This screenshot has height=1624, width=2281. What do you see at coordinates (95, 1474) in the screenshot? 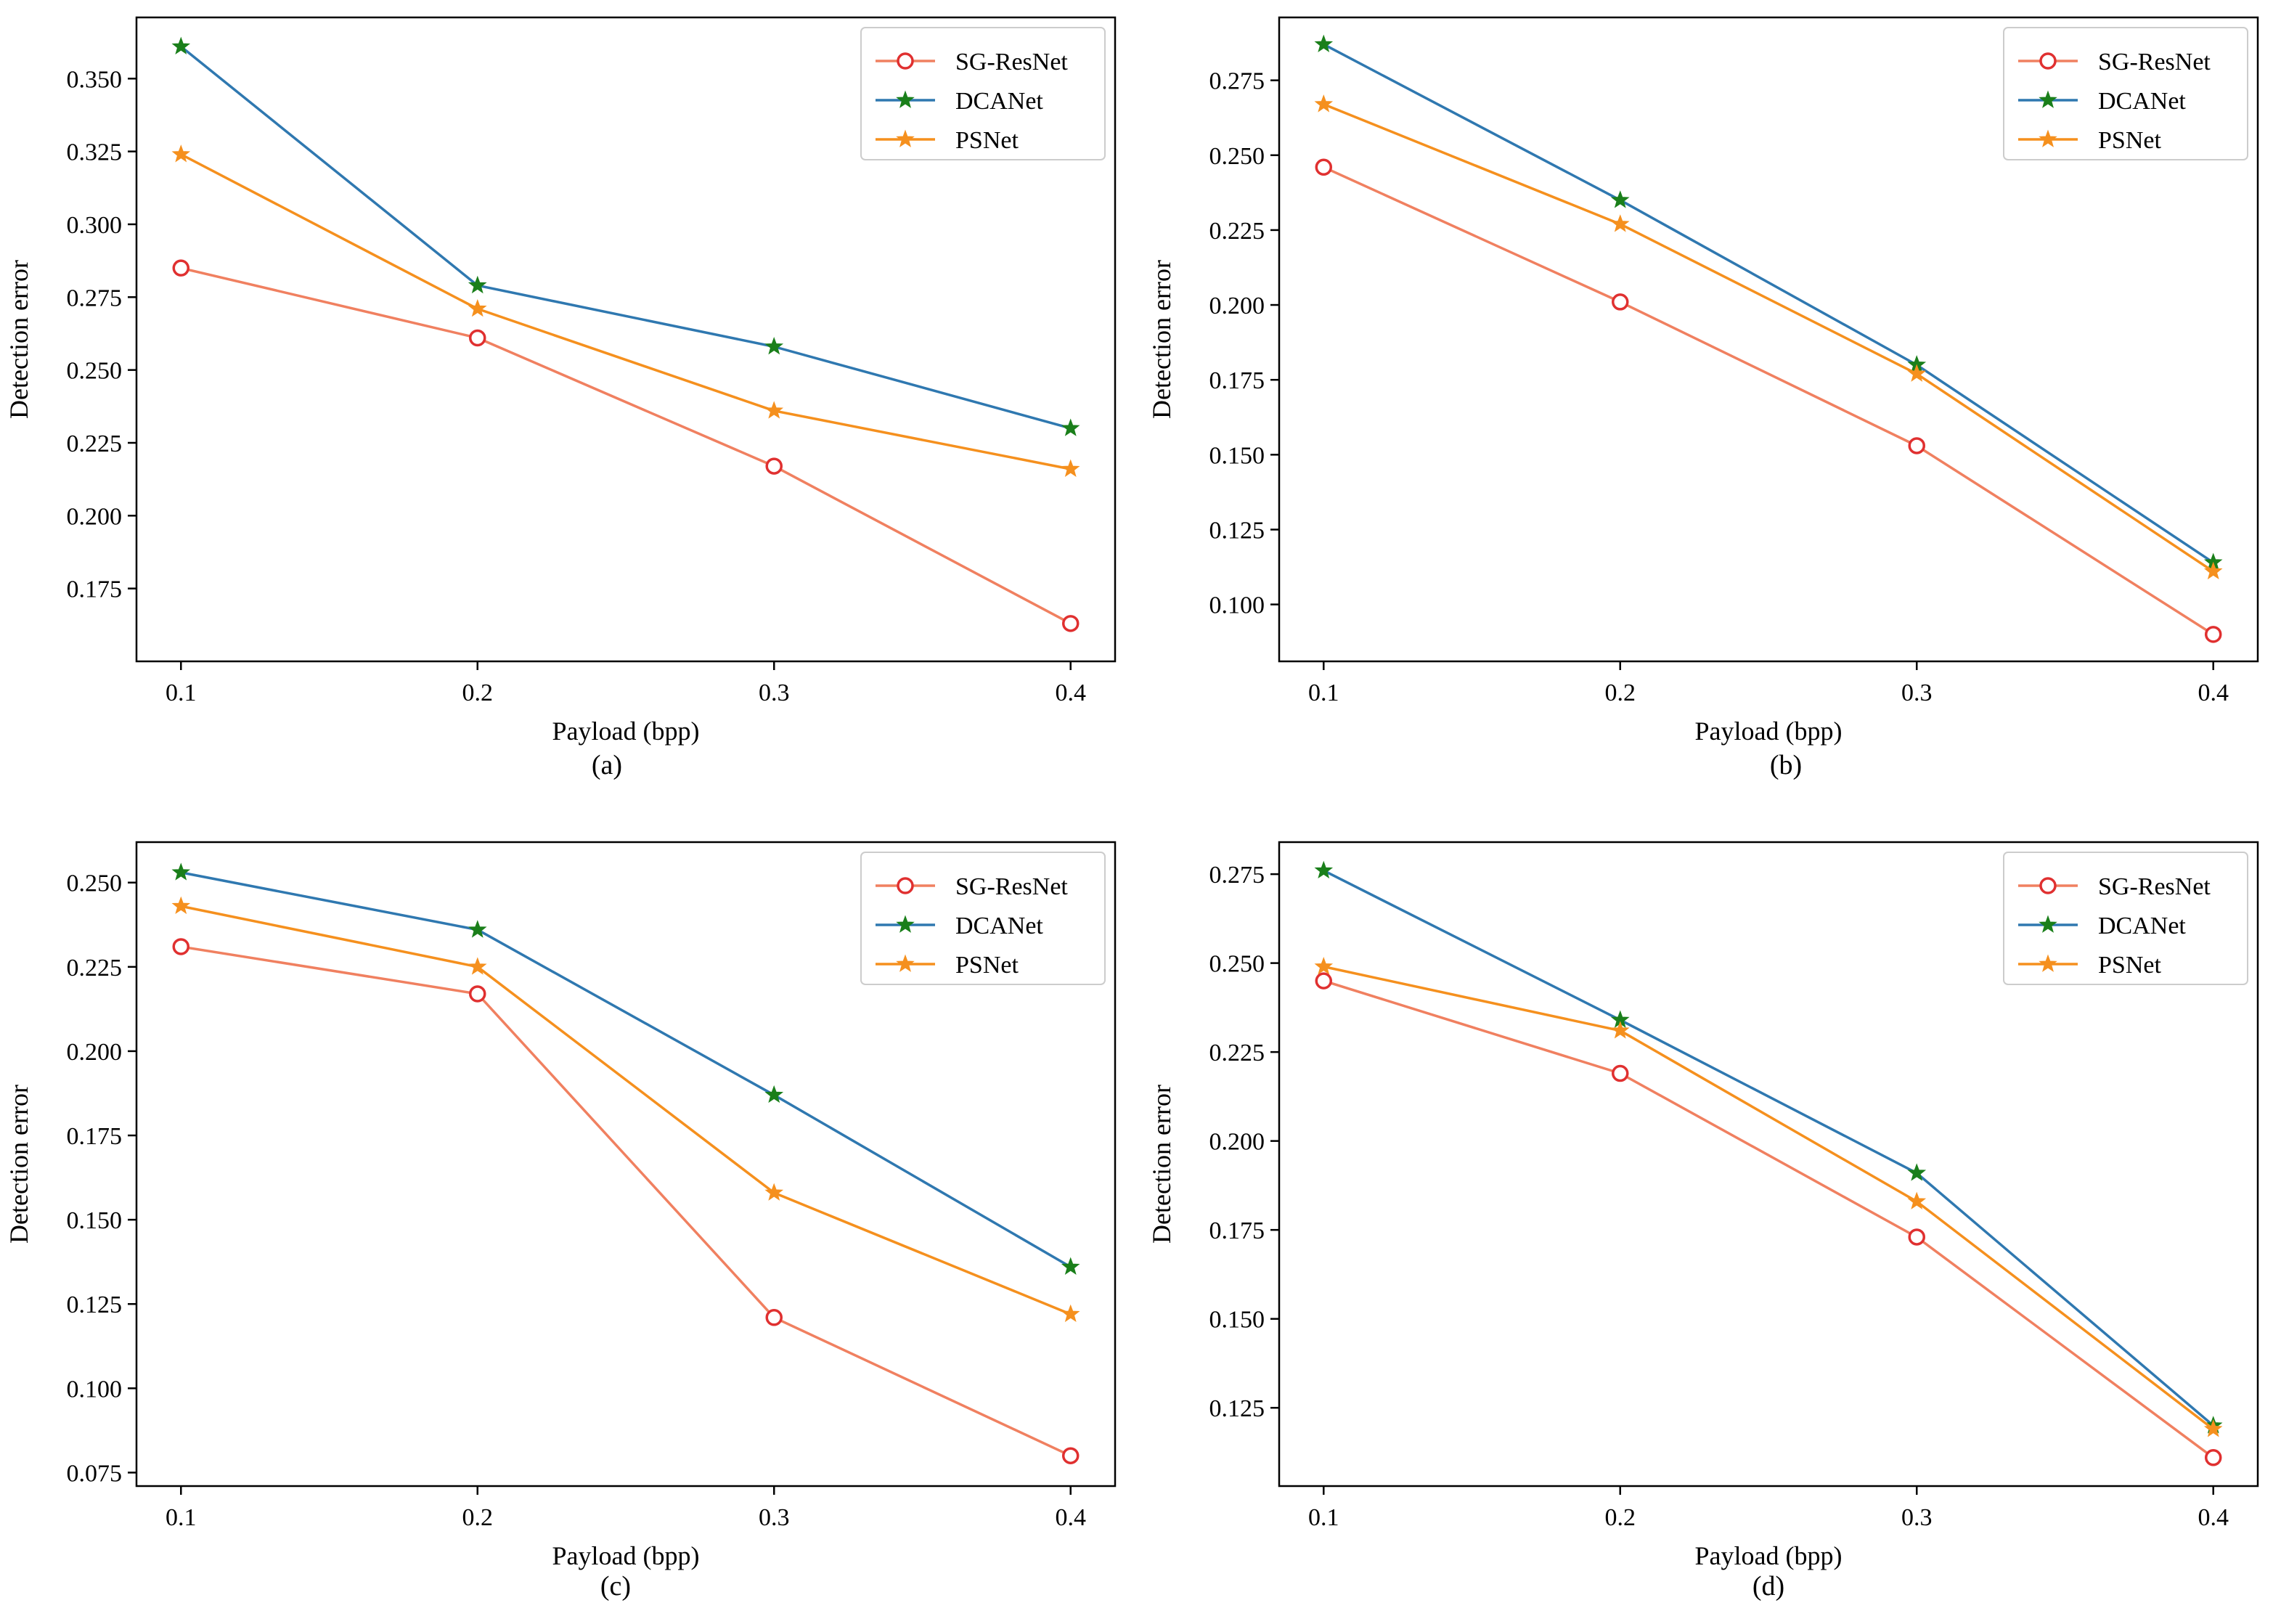
I see `y-tick-label: 0.075` at bounding box center [95, 1474].